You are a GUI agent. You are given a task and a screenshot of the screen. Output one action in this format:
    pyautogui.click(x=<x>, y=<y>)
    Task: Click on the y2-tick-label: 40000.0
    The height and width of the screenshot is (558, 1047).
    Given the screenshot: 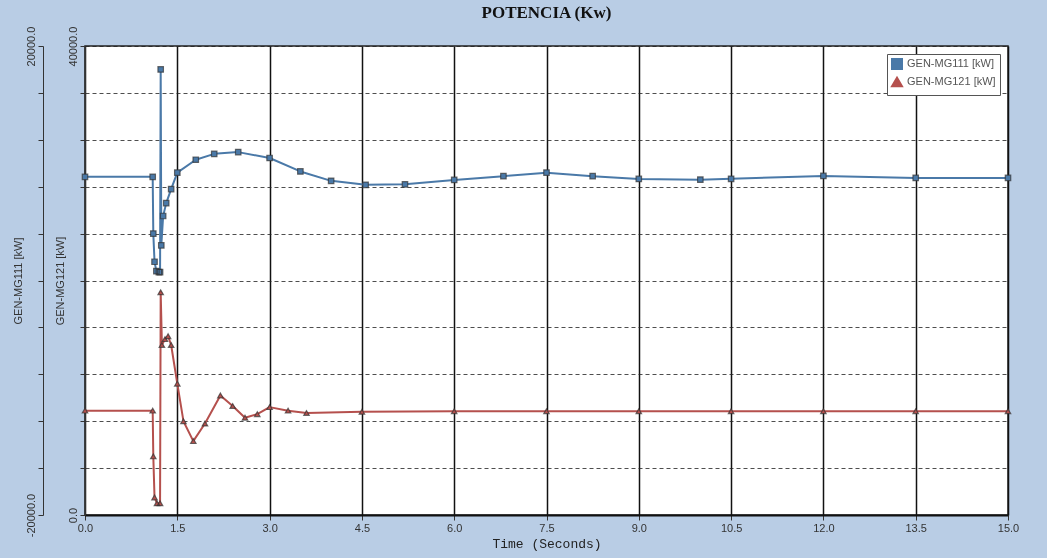 What is the action you would take?
    pyautogui.click(x=72, y=46)
    